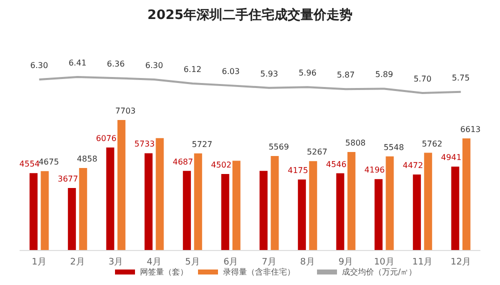 The height and width of the screenshot is (285, 500). I want to click on data-label: 5569, so click(278, 147).